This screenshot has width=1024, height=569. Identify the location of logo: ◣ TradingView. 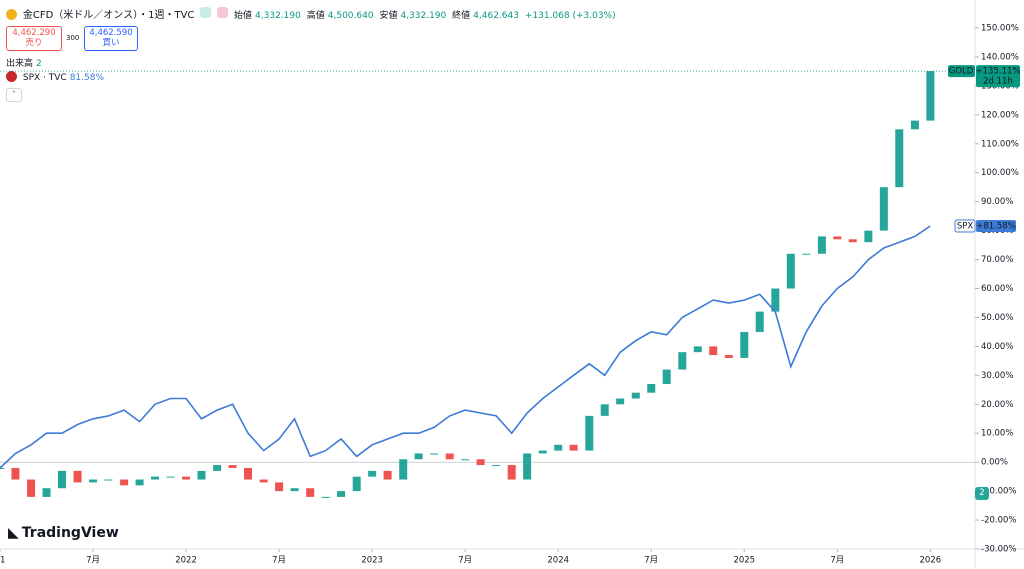
(65, 533).